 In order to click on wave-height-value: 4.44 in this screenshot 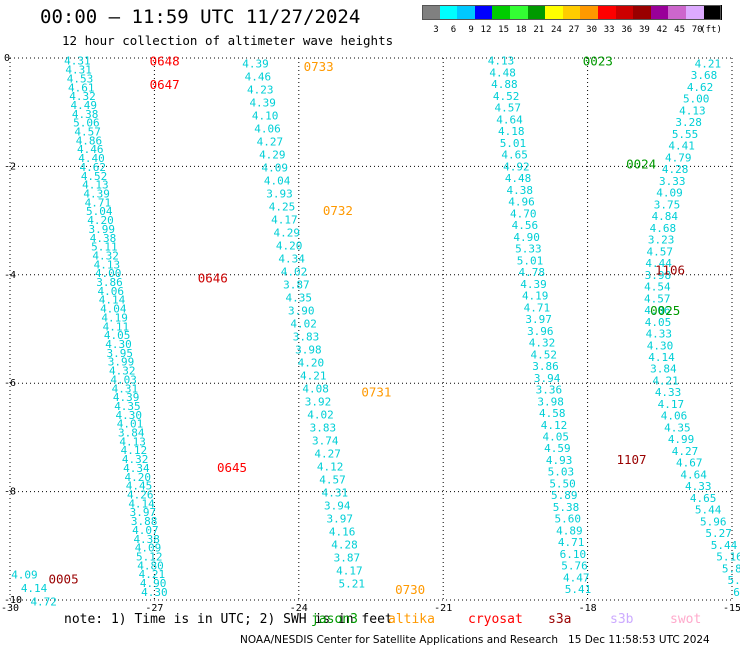, I will do `click(658, 263)`.